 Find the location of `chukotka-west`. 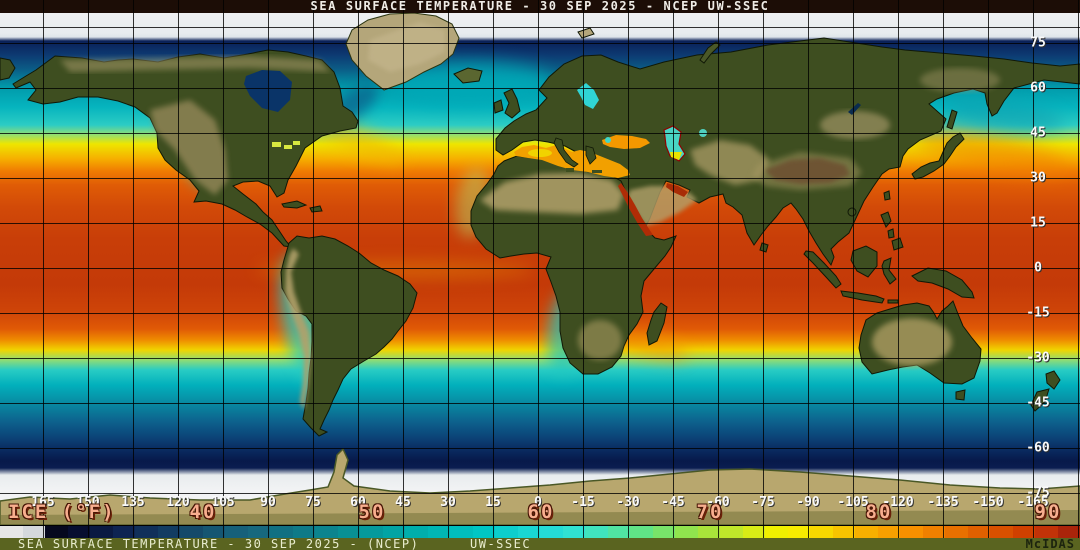

chukotka-west is located at coordinates (8, 69).